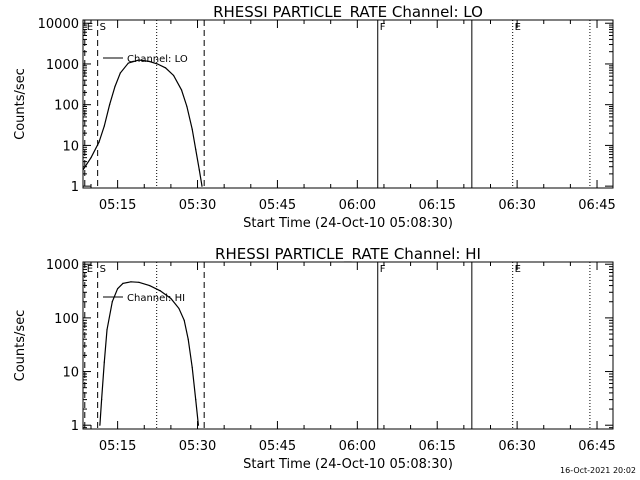  Describe the element at coordinates (62, 265) in the screenshot. I see `chart2-y-tick-label: 1000` at that location.